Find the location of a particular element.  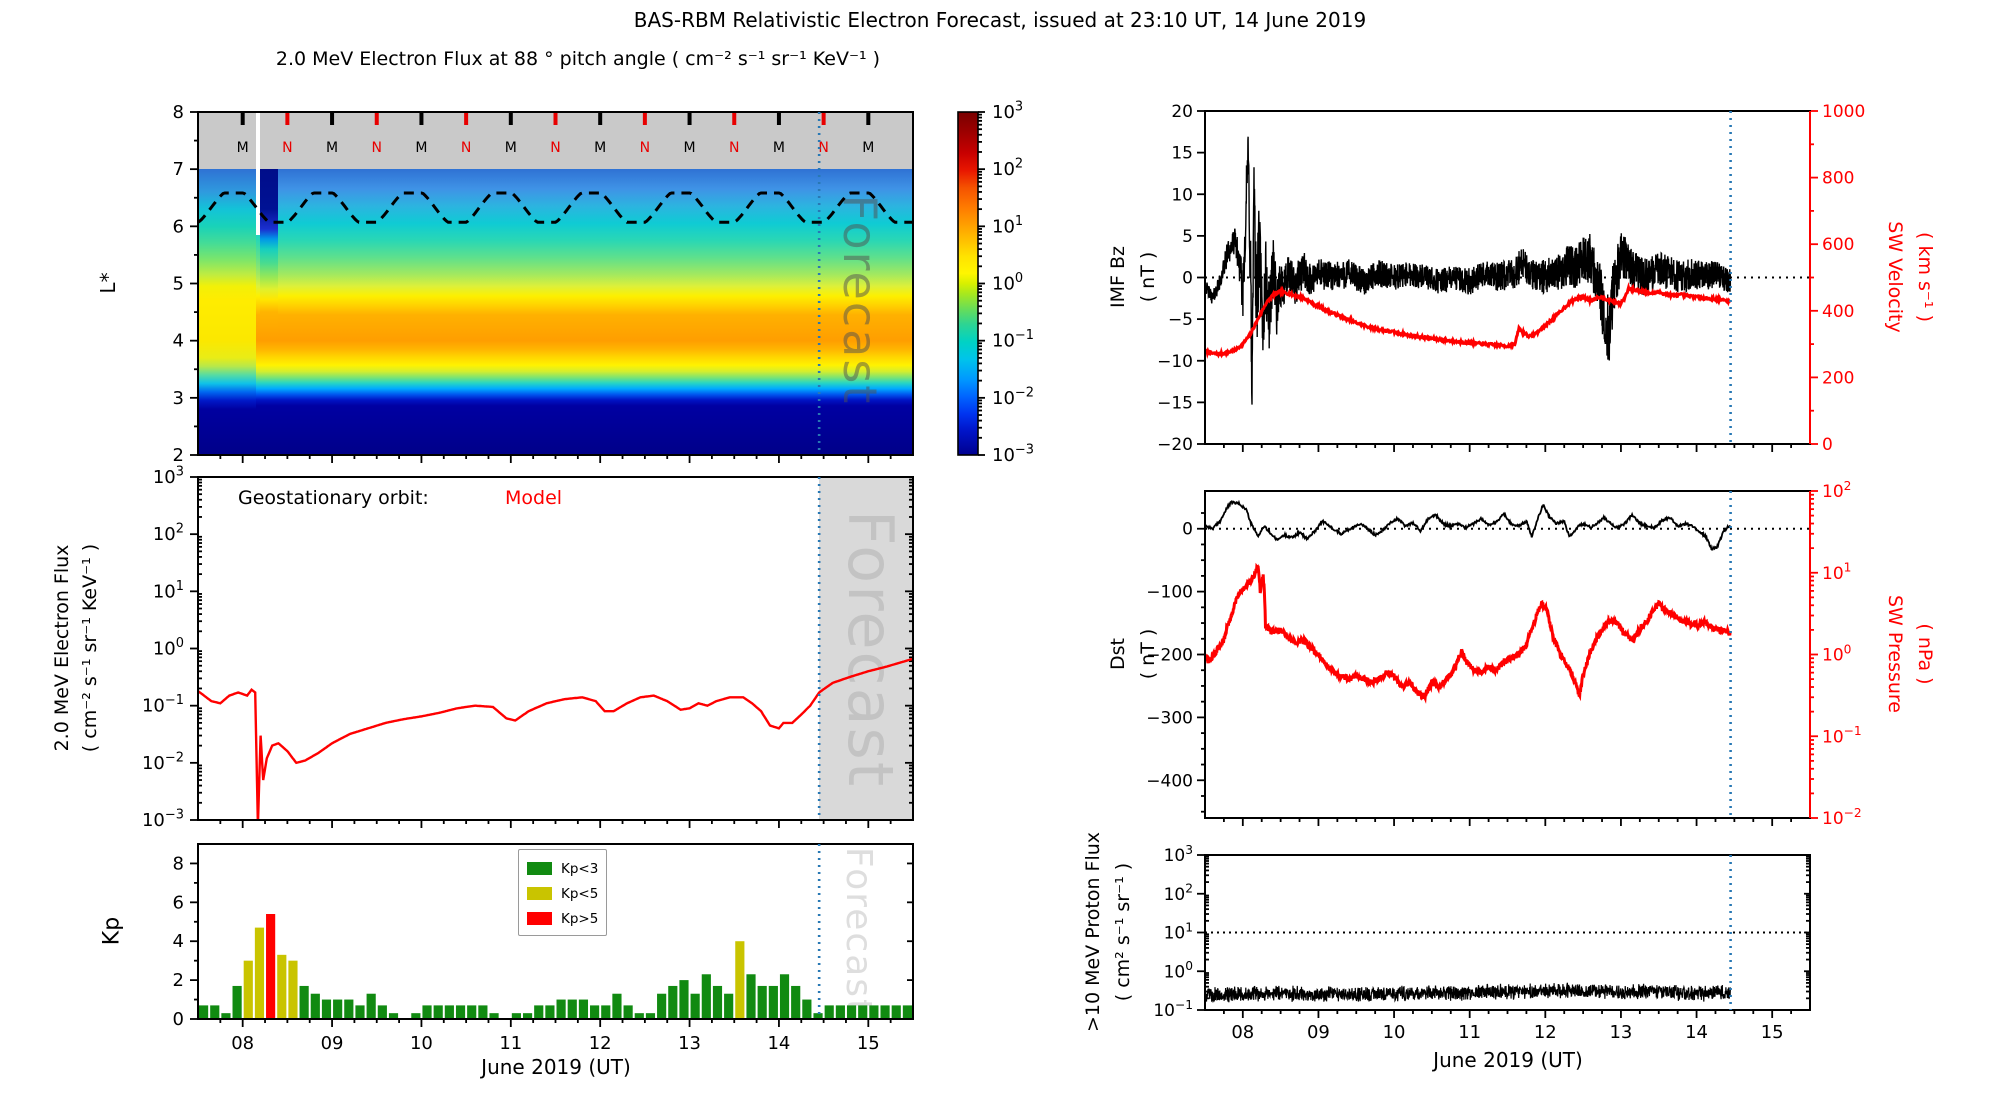

x-axis-label-left: June 2019 (UT) is located at coordinates (556, 1067).